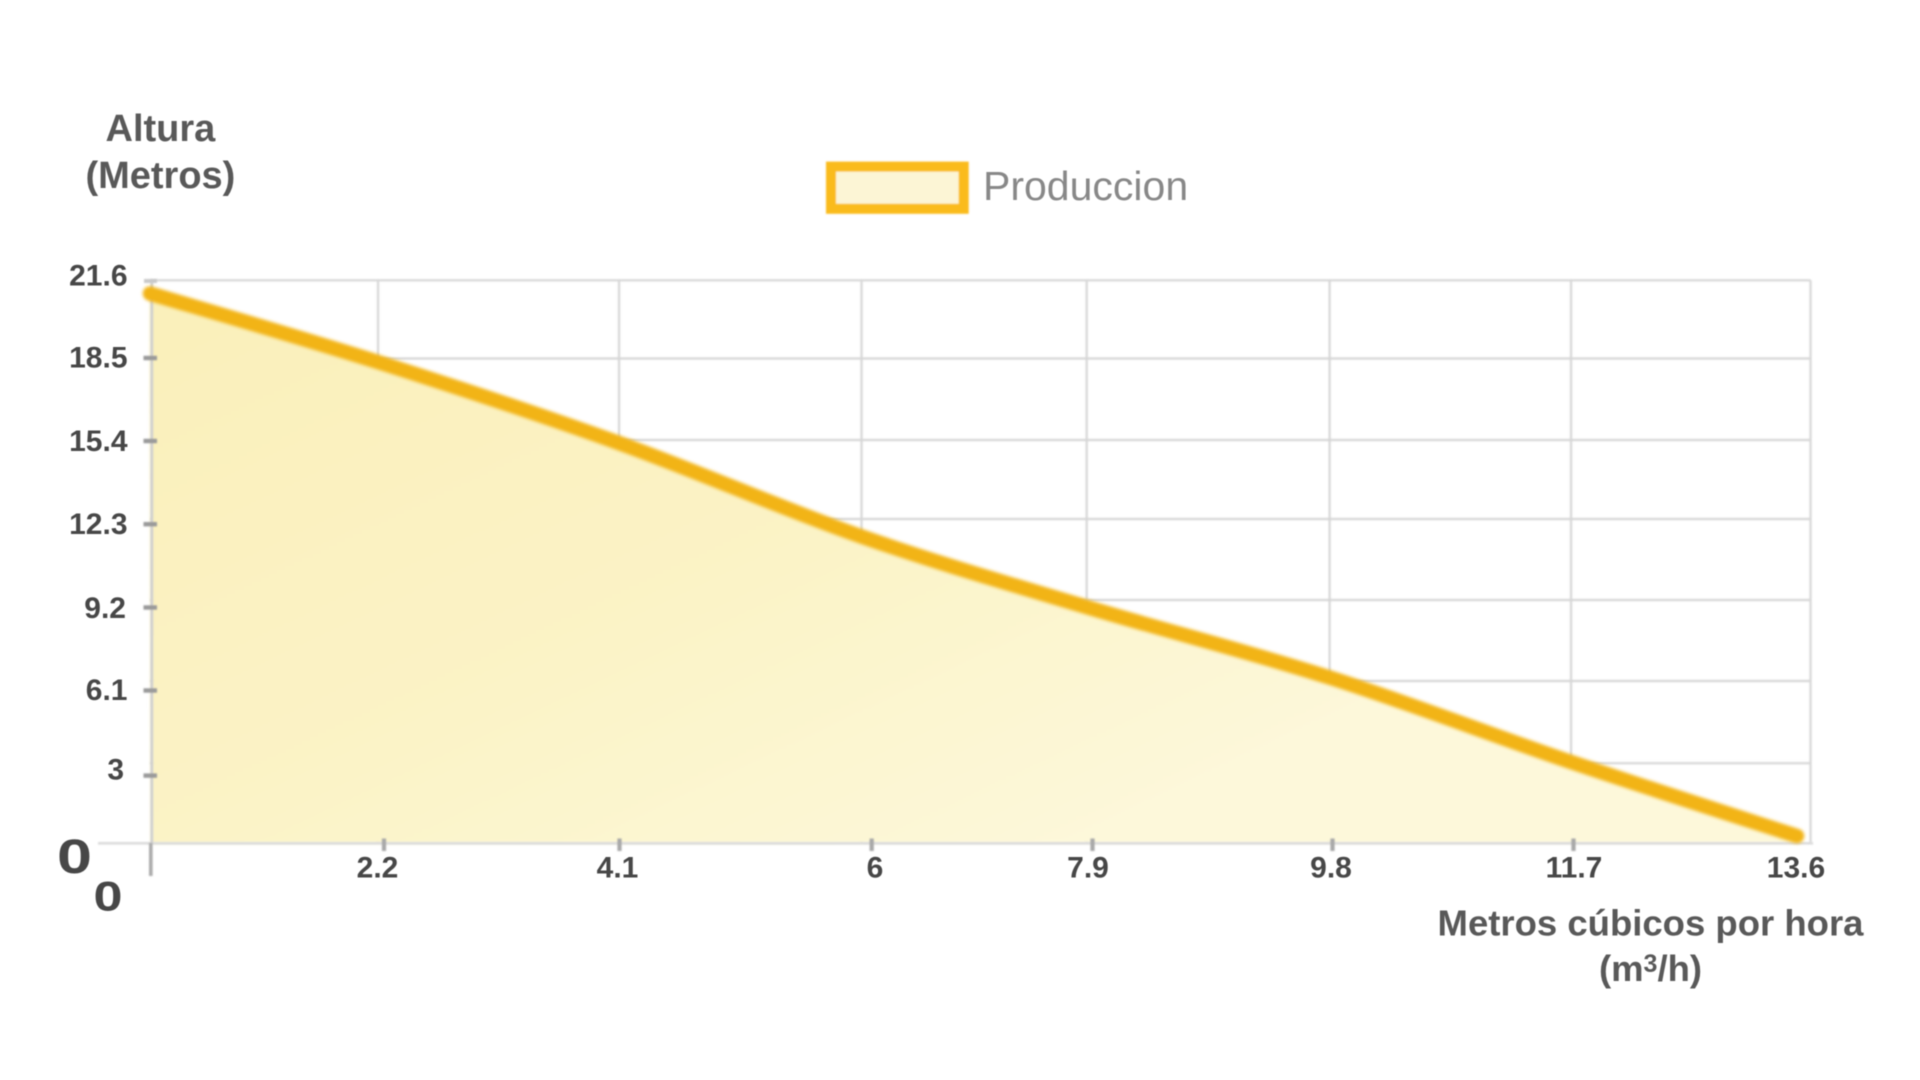 This screenshot has height=1080, width=1920. Describe the element at coordinates (618, 868) in the screenshot. I see `svg-text: 4.1` at that location.